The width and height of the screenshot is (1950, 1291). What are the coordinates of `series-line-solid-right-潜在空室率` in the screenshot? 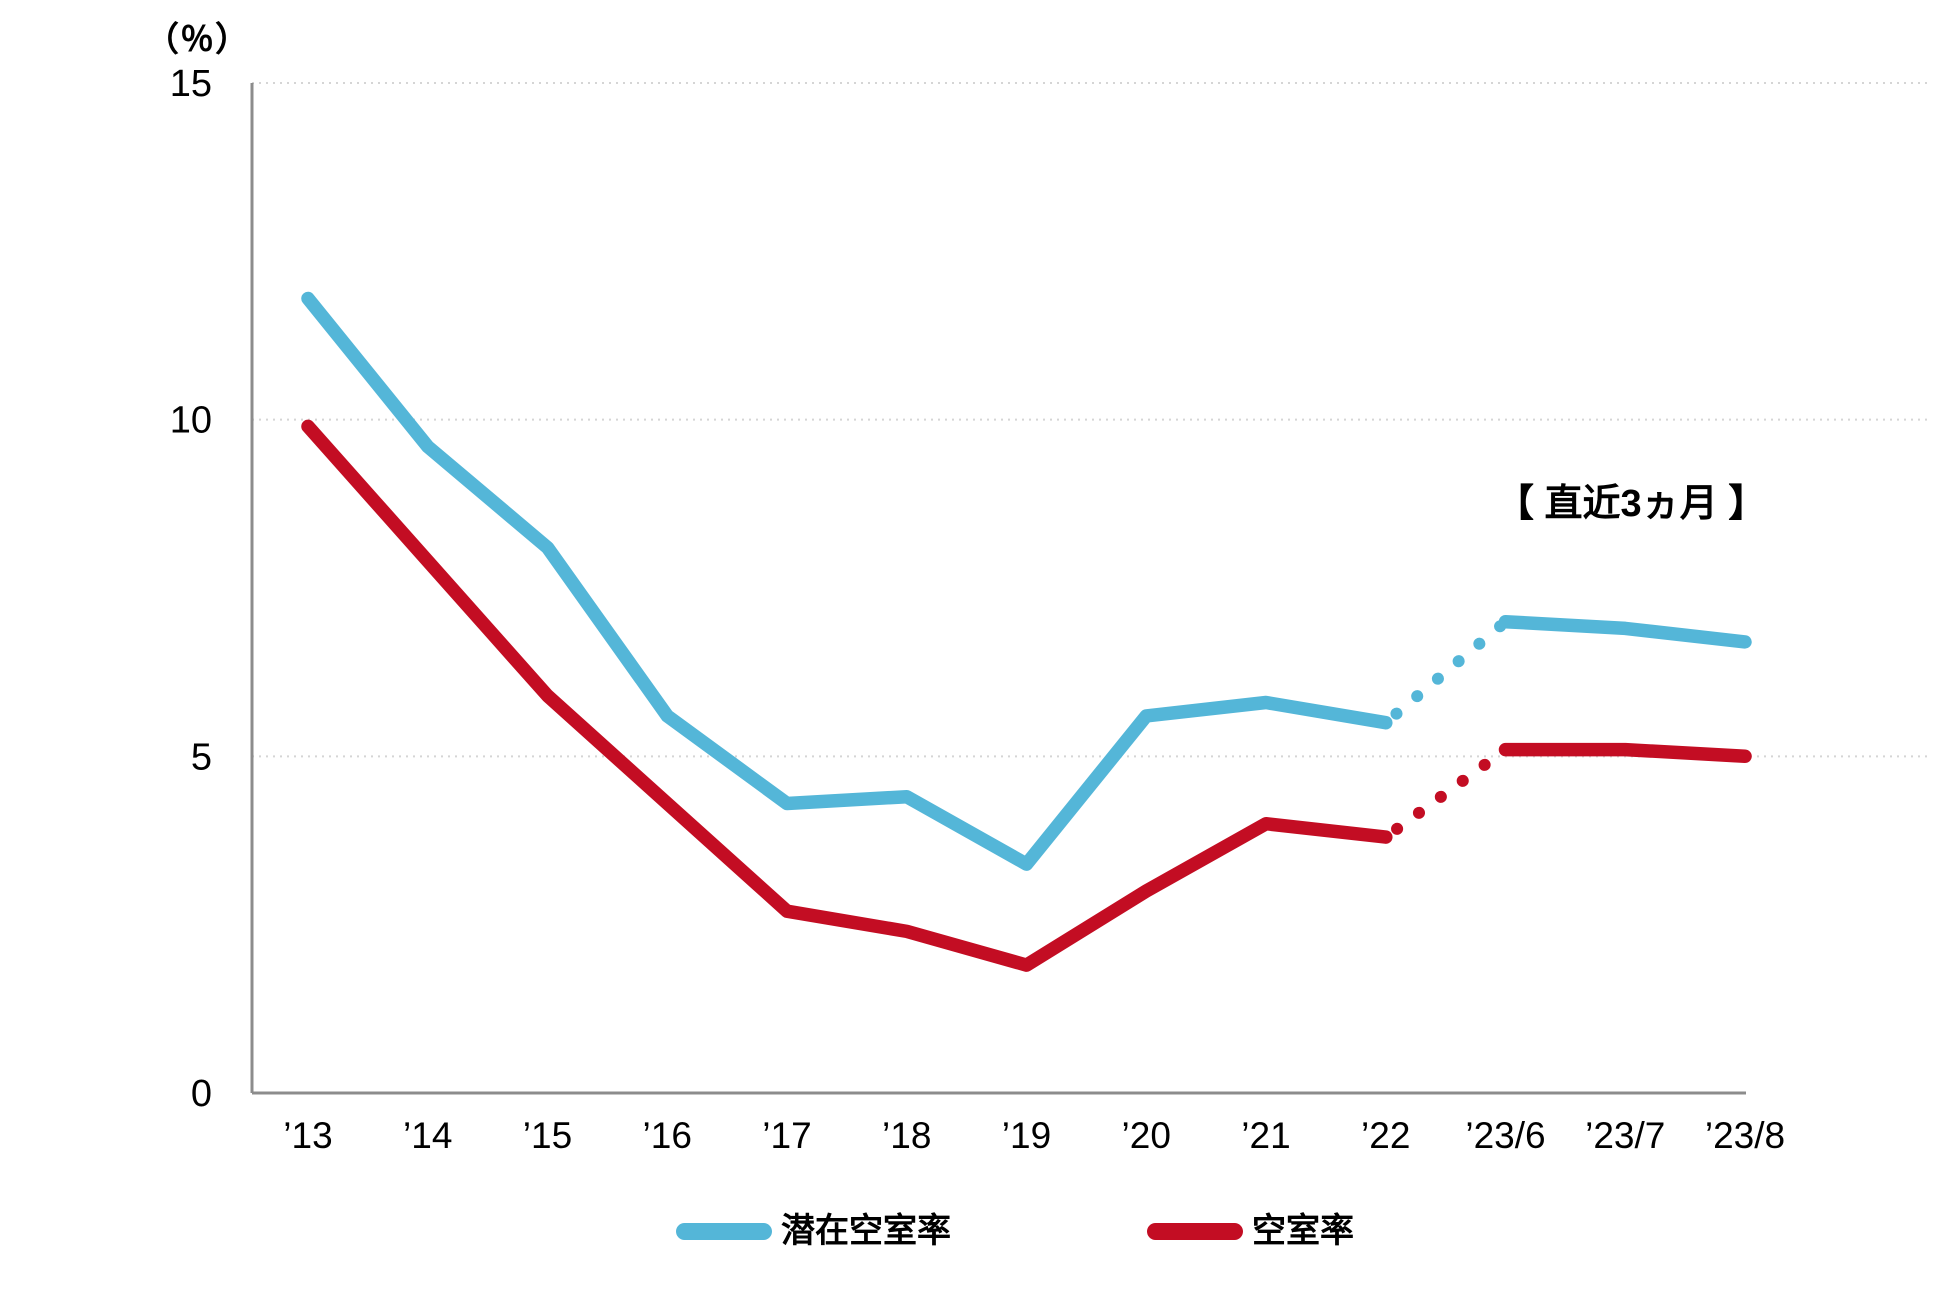 It's located at (1625, 631).